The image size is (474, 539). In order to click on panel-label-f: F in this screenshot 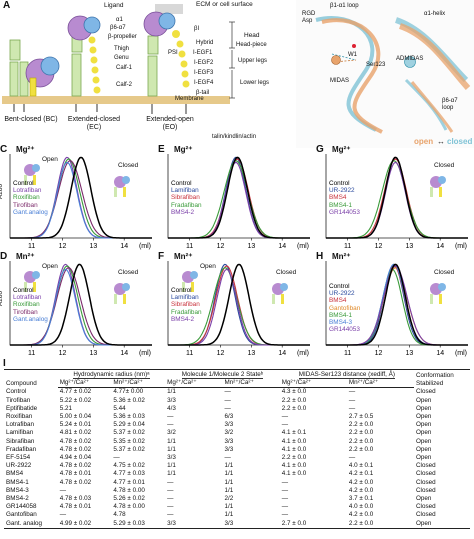, I will do `click(161, 256)`.